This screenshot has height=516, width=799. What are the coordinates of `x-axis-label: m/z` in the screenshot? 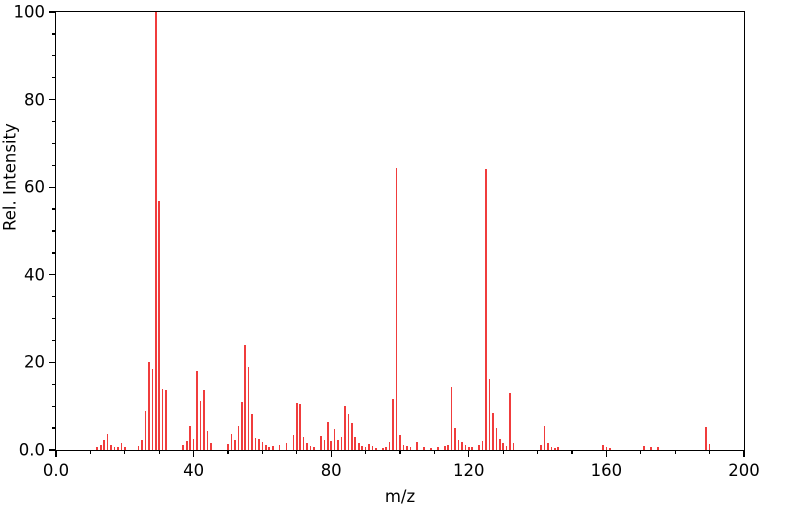 It's located at (400, 496).